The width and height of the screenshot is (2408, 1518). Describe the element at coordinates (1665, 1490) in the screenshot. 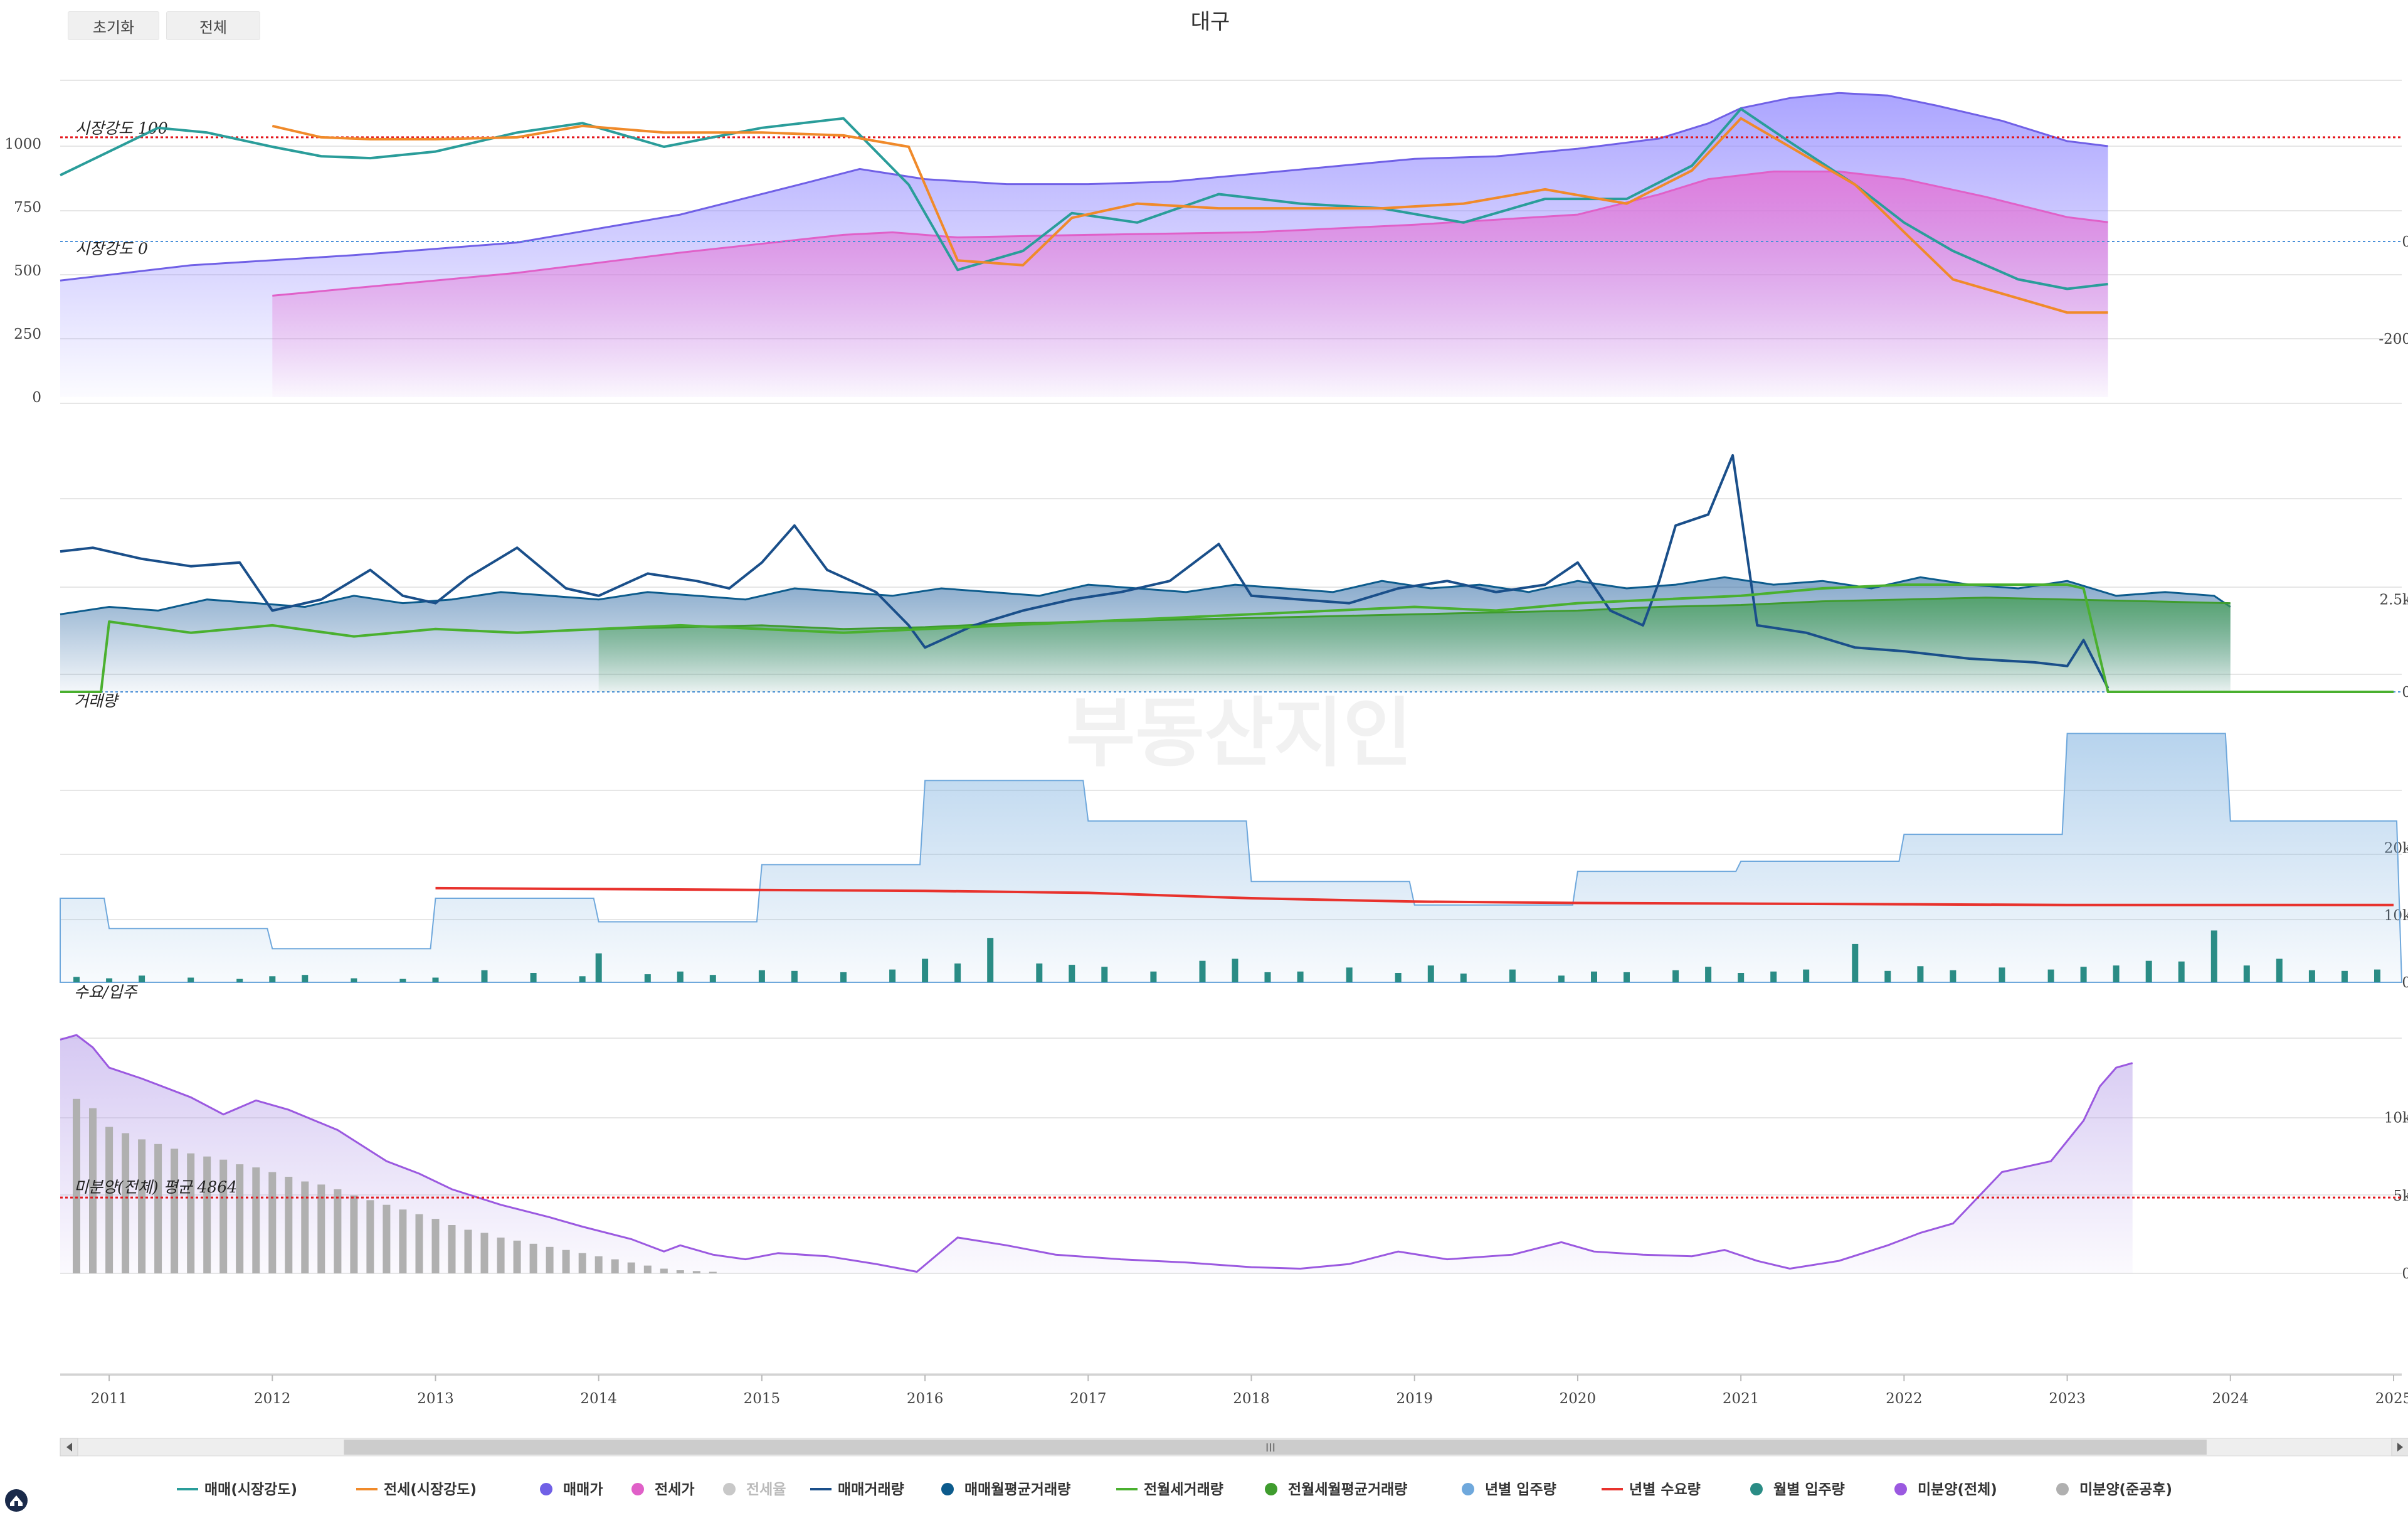

I see `legend-label: 년별 수요량` at that location.